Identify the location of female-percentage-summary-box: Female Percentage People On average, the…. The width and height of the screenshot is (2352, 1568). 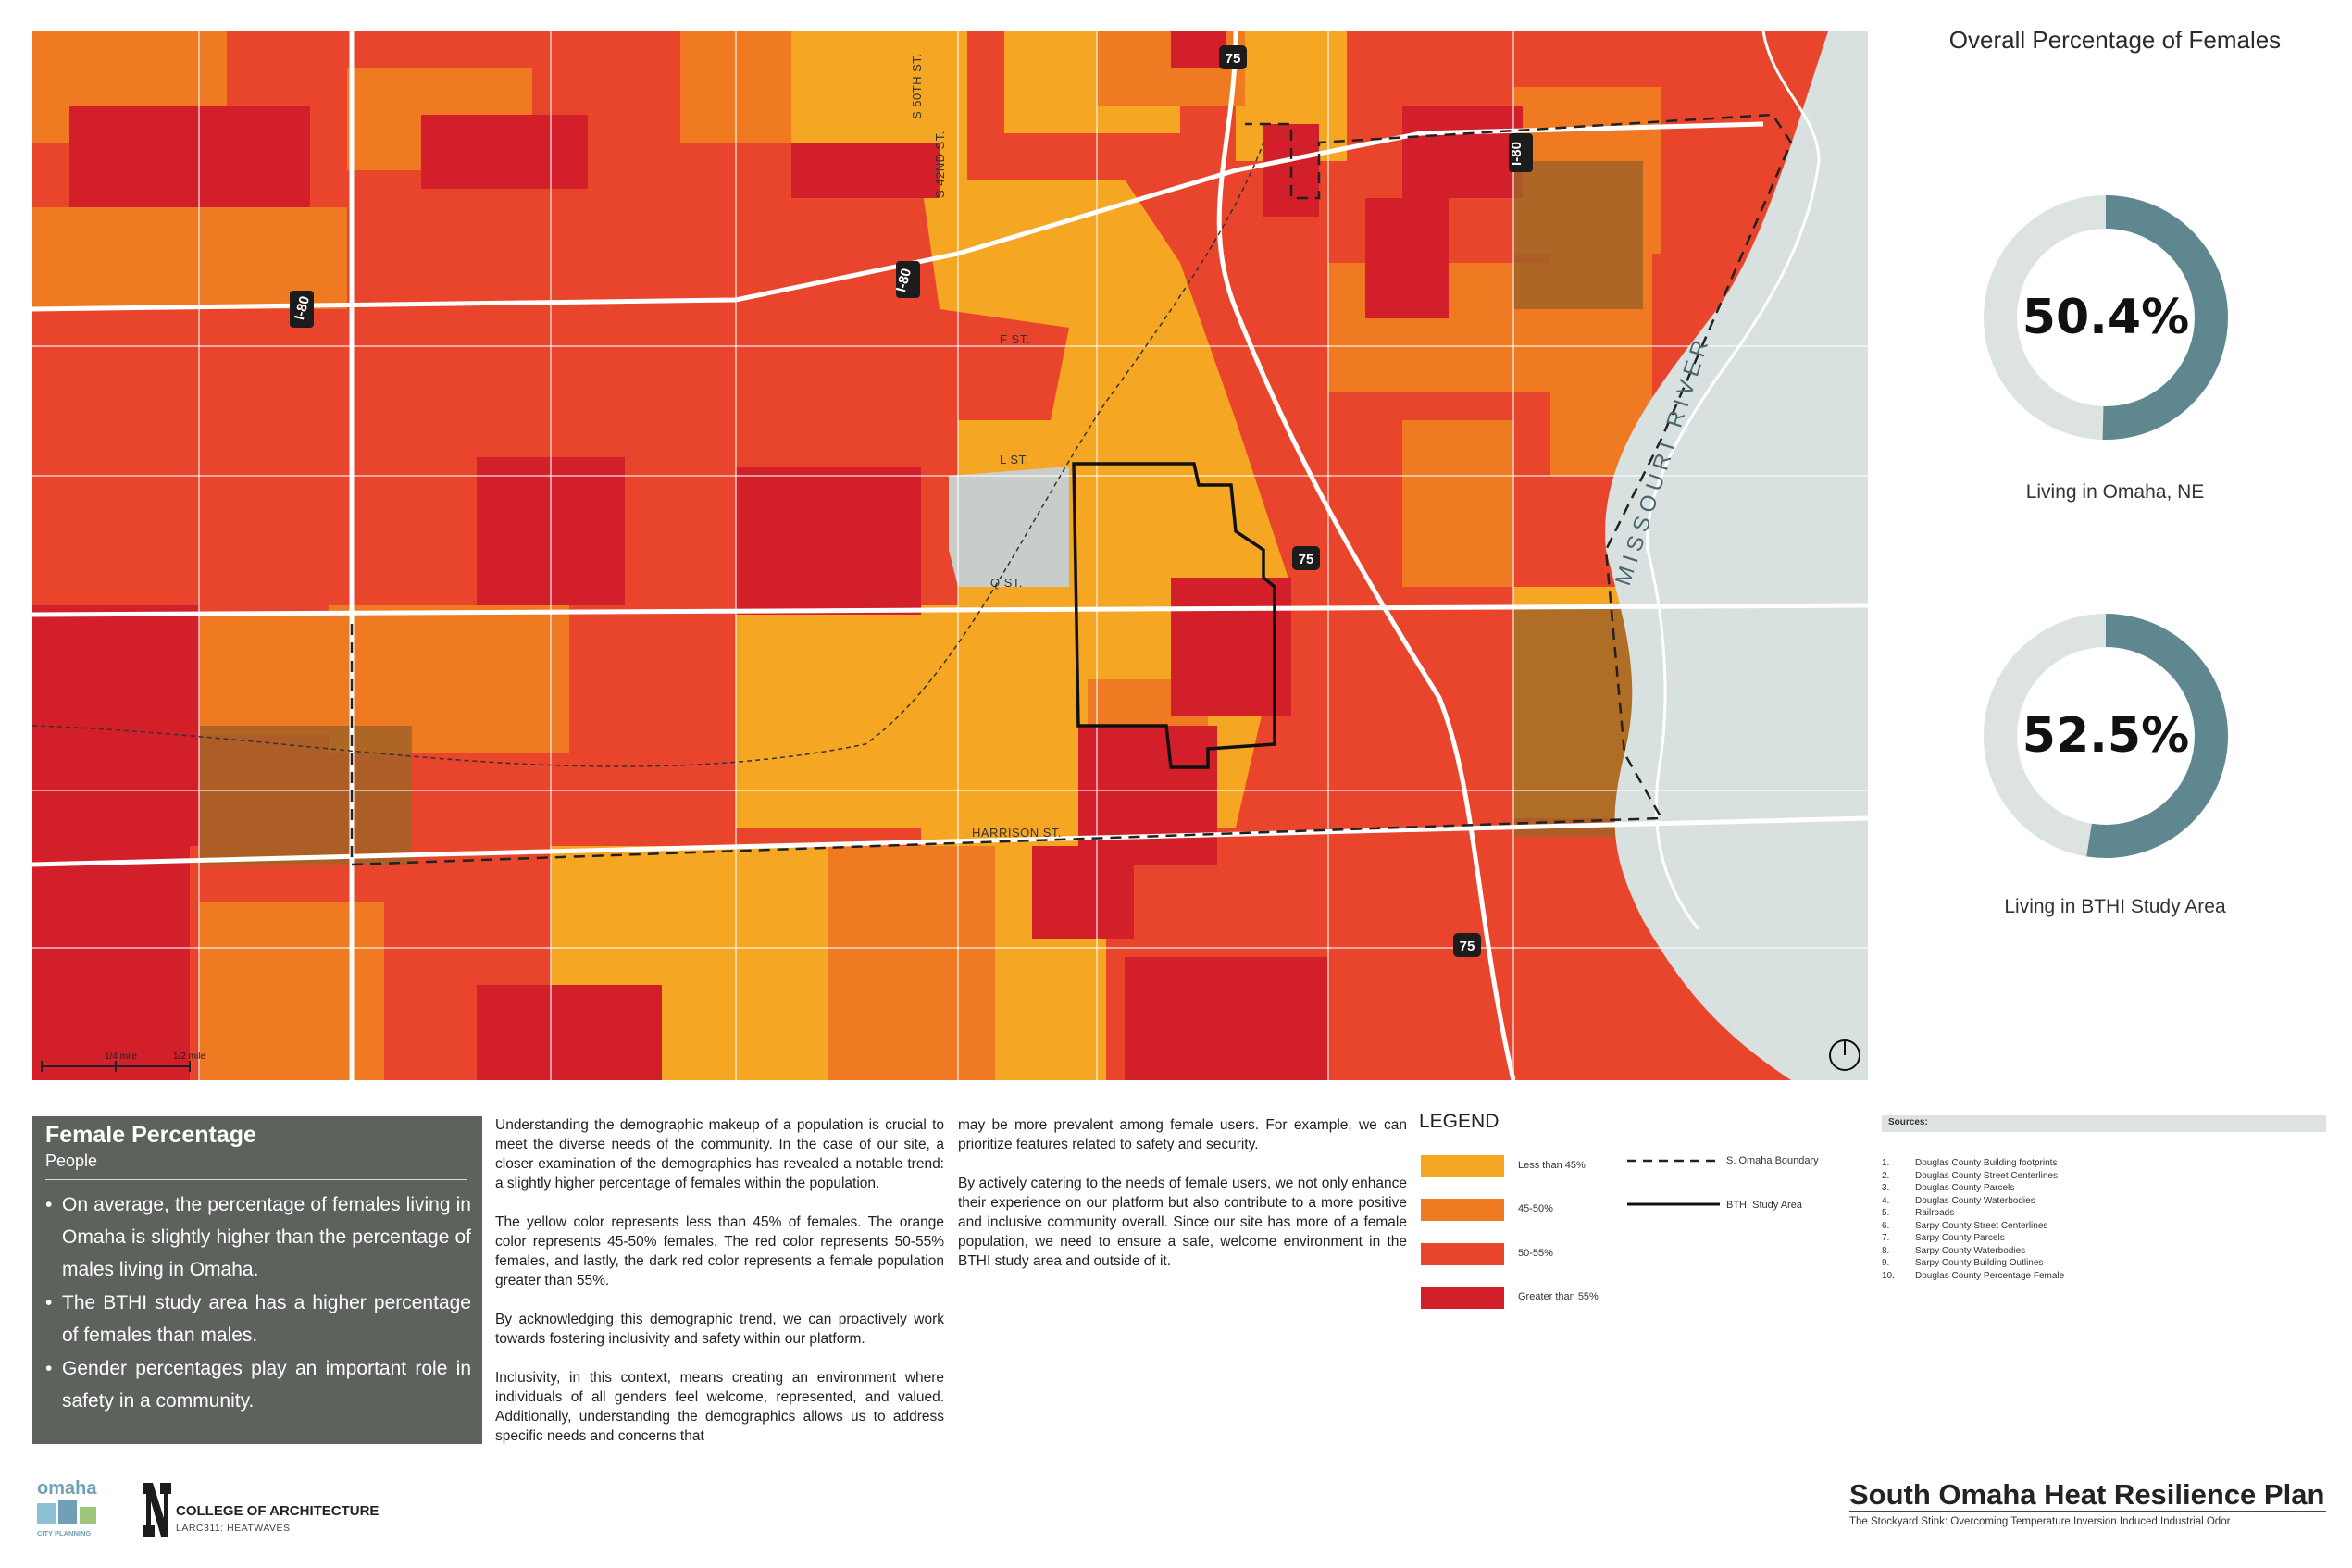
(257, 1280).